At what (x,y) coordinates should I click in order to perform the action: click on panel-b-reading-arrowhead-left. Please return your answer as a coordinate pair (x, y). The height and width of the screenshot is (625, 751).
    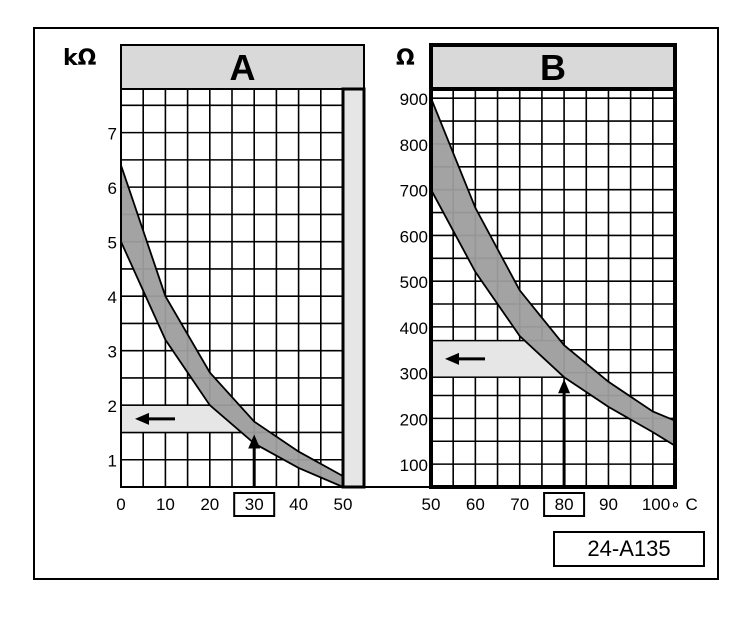
    Looking at the image, I should click on (452, 358).